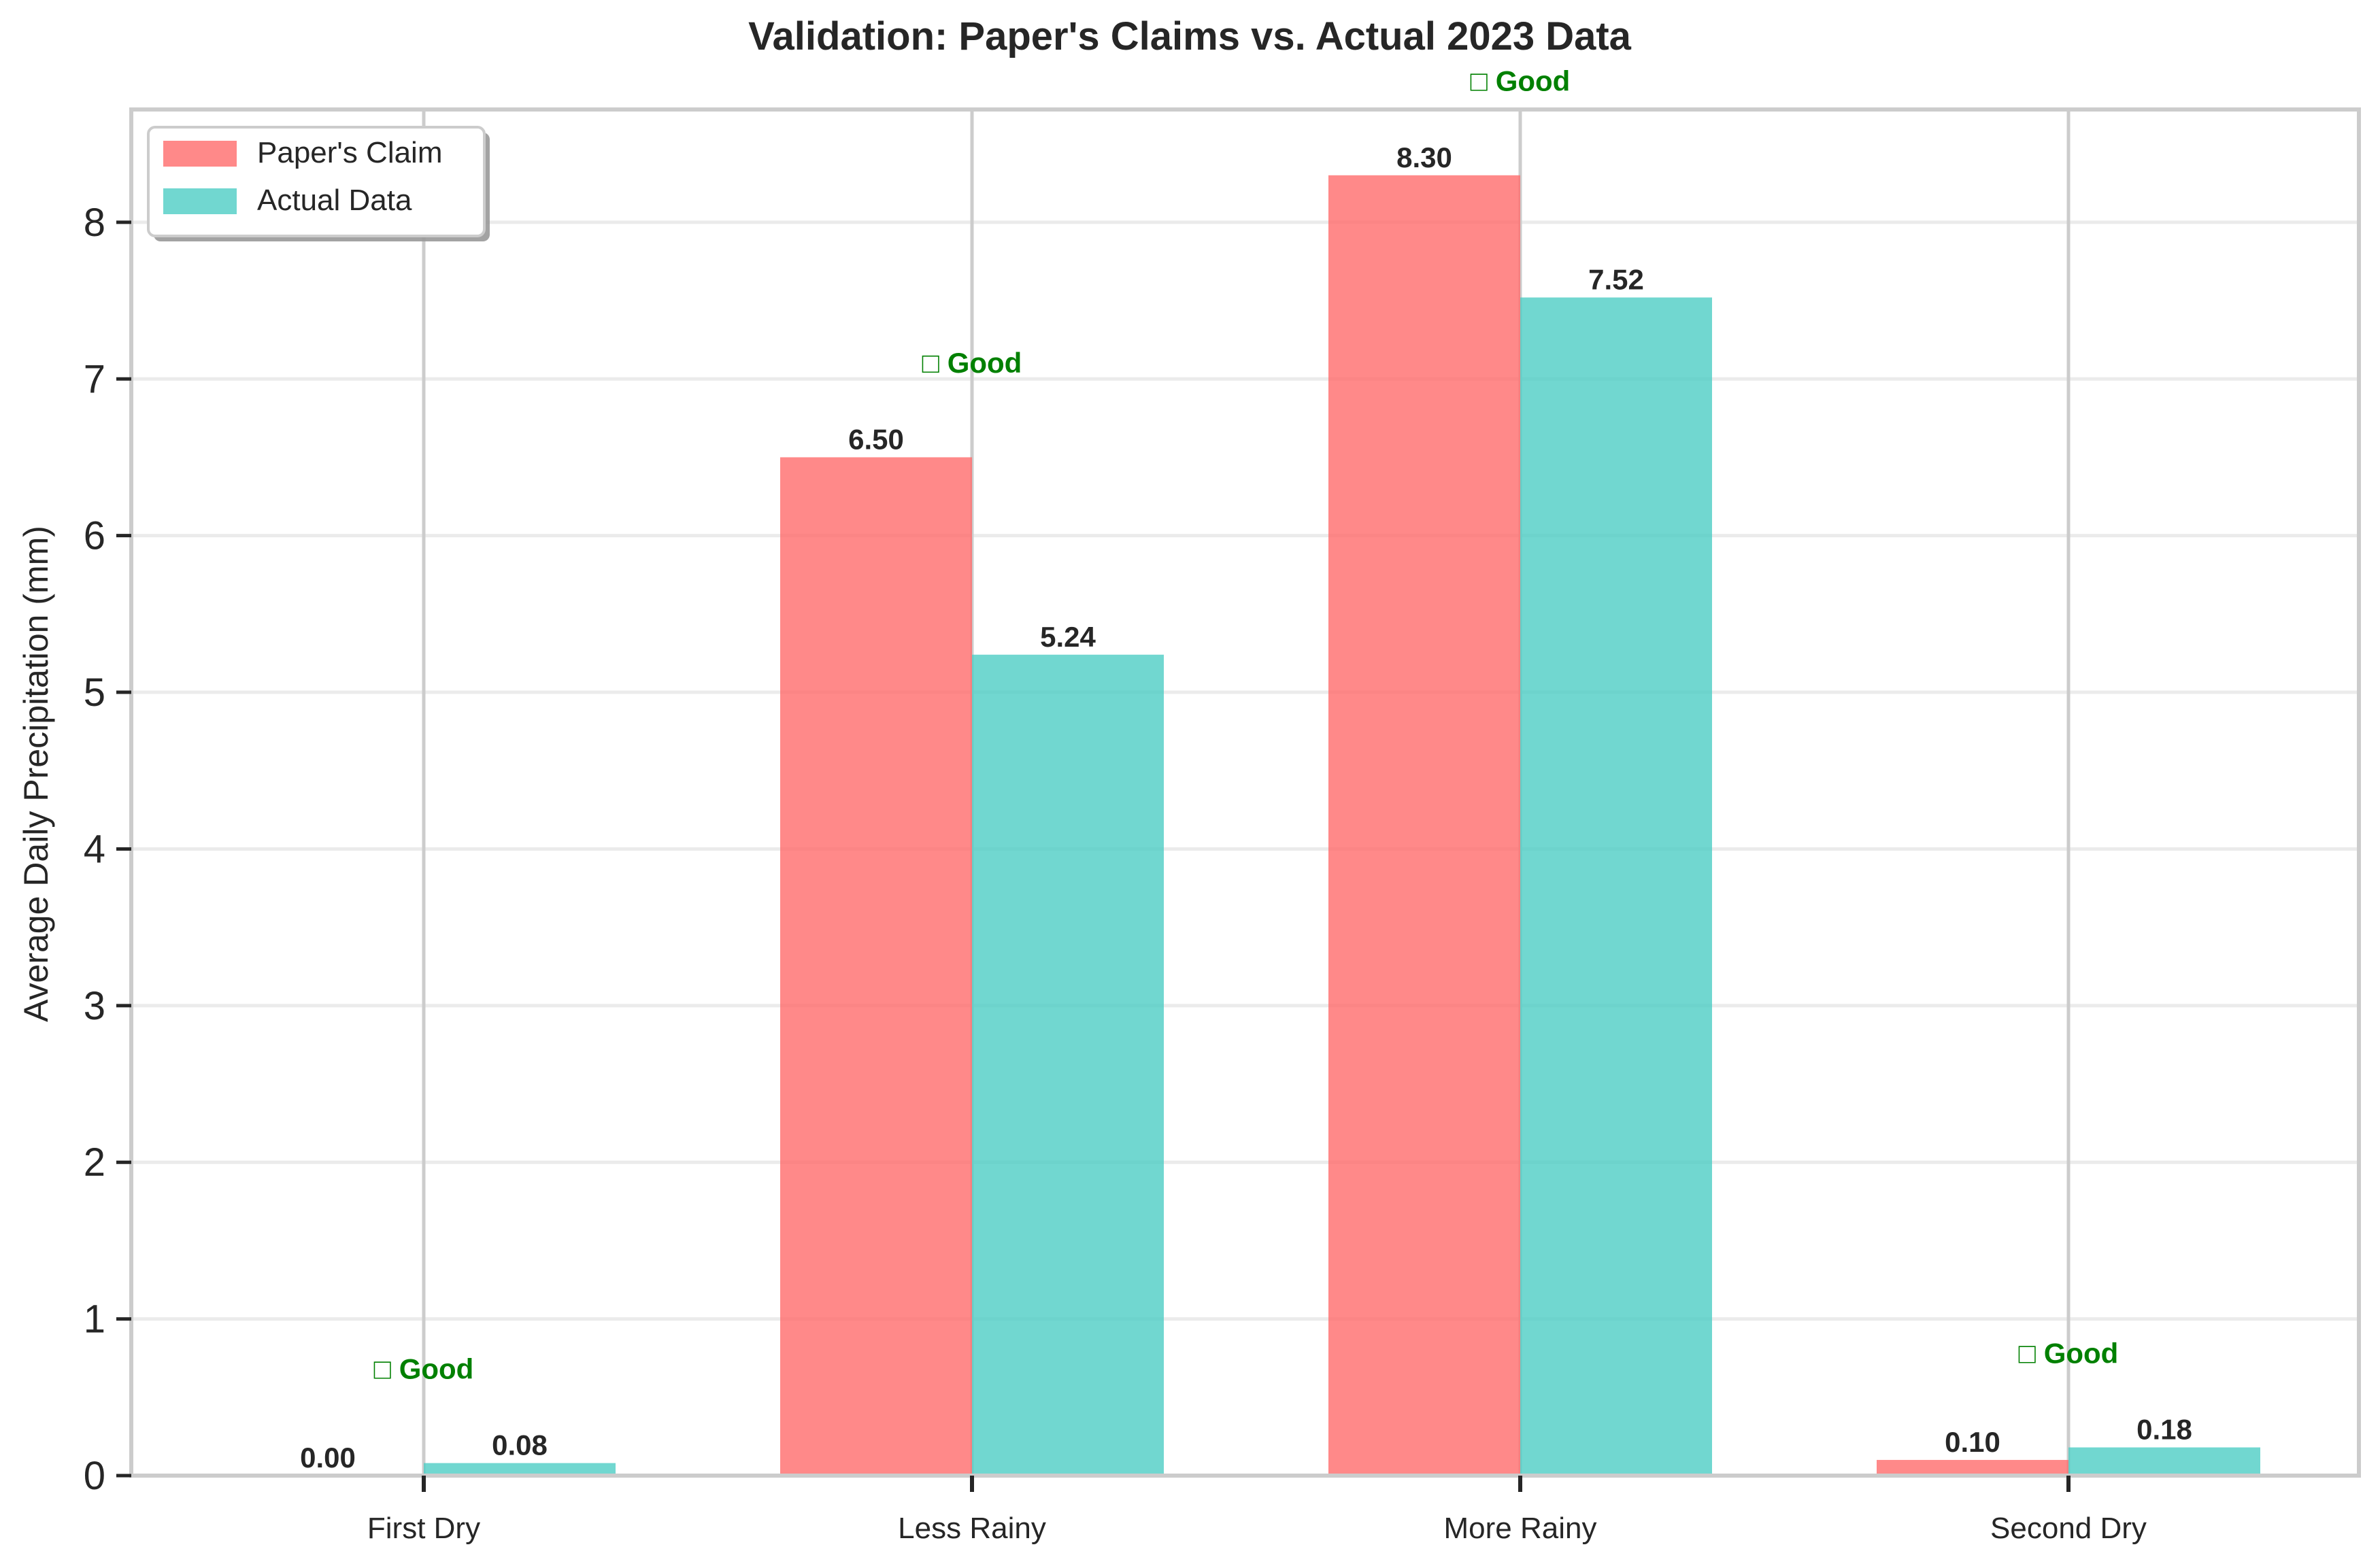 This screenshot has width=2380, height=1564. Describe the element at coordinates (94, 379) in the screenshot. I see `y-tick-label: 7` at that location.